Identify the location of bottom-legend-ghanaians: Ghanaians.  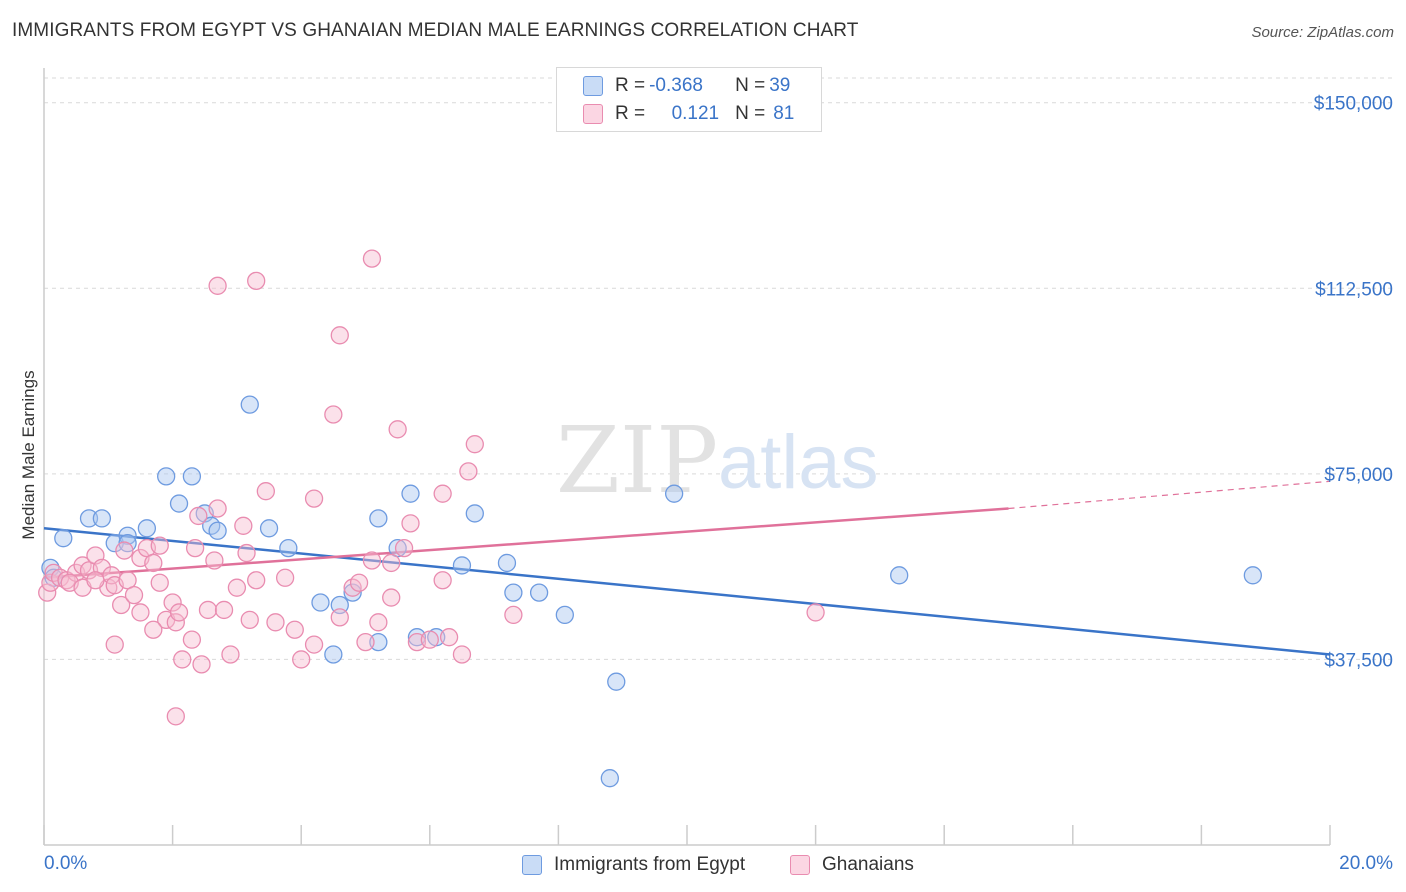
(852, 865).